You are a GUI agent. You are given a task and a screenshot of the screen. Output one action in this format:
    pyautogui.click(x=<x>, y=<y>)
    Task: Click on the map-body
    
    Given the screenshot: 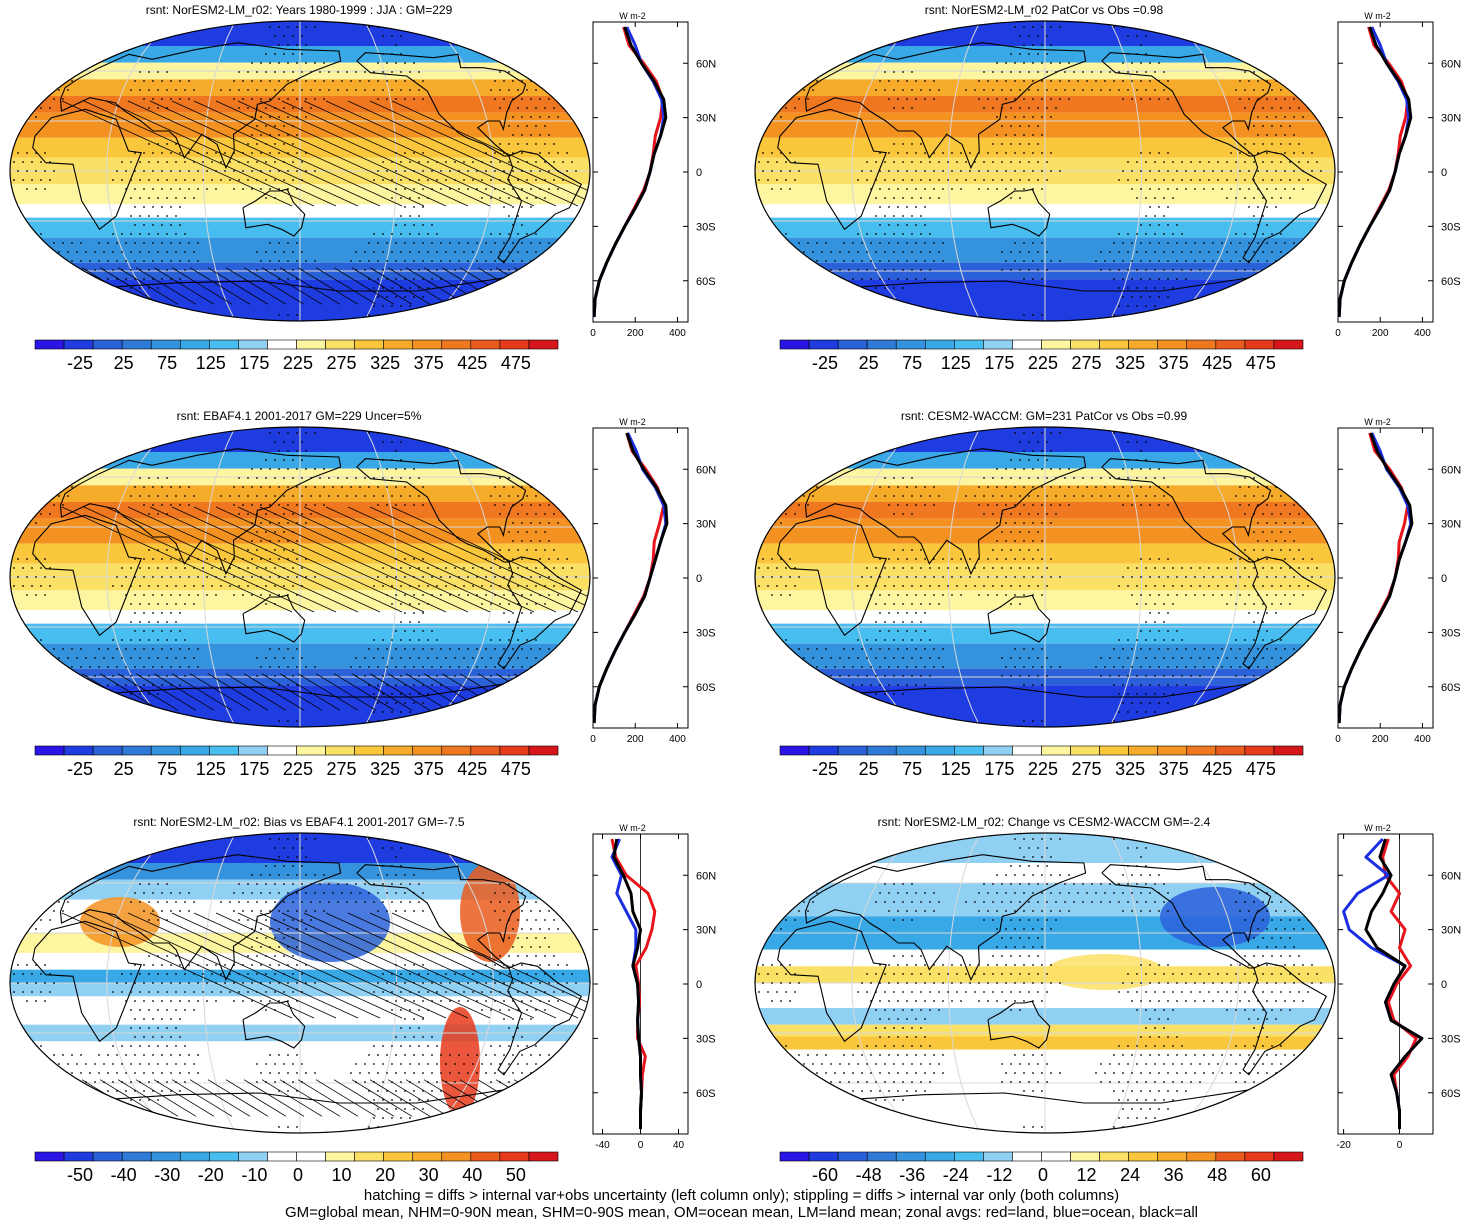 What is the action you would take?
    pyautogui.click(x=1045, y=577)
    